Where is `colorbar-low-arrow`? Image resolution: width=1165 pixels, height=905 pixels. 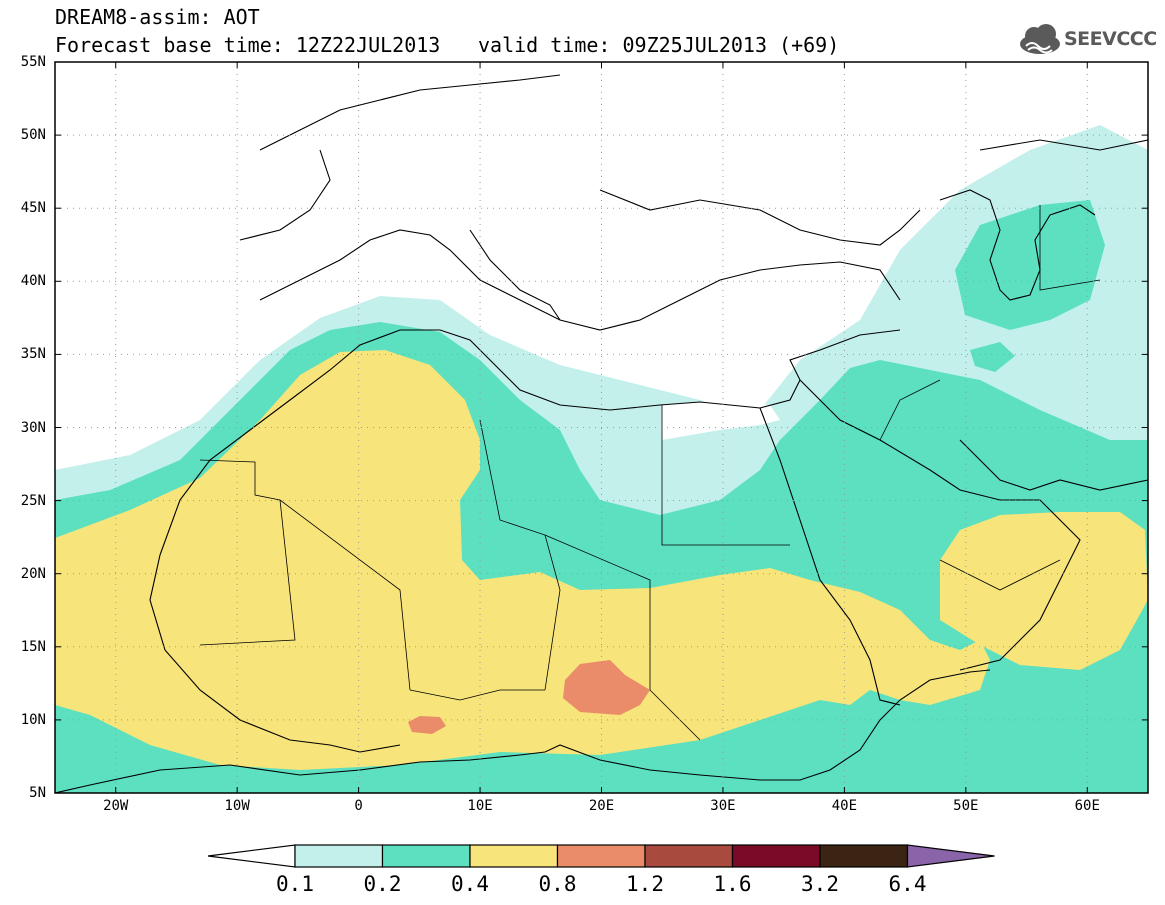 colorbar-low-arrow is located at coordinates (251, 856).